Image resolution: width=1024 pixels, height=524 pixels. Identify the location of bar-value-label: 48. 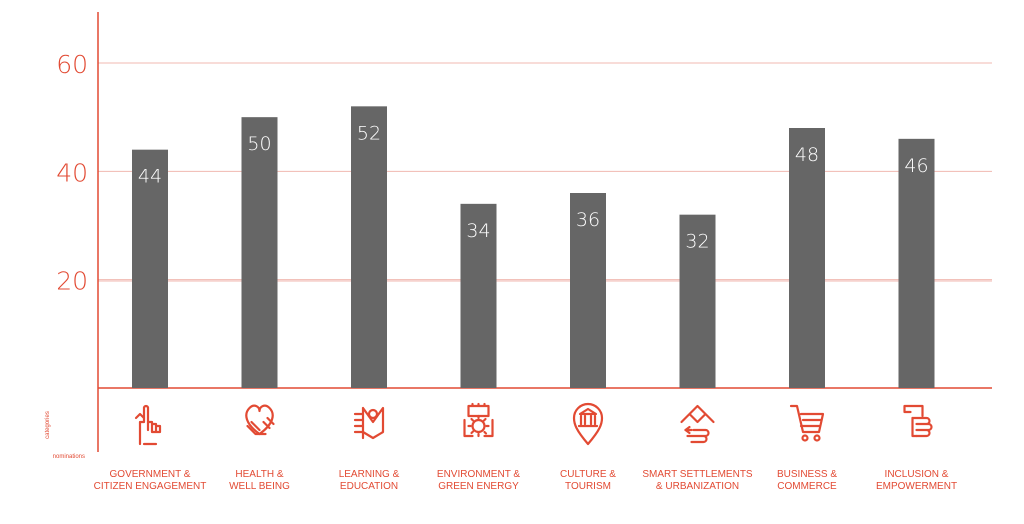
(807, 155).